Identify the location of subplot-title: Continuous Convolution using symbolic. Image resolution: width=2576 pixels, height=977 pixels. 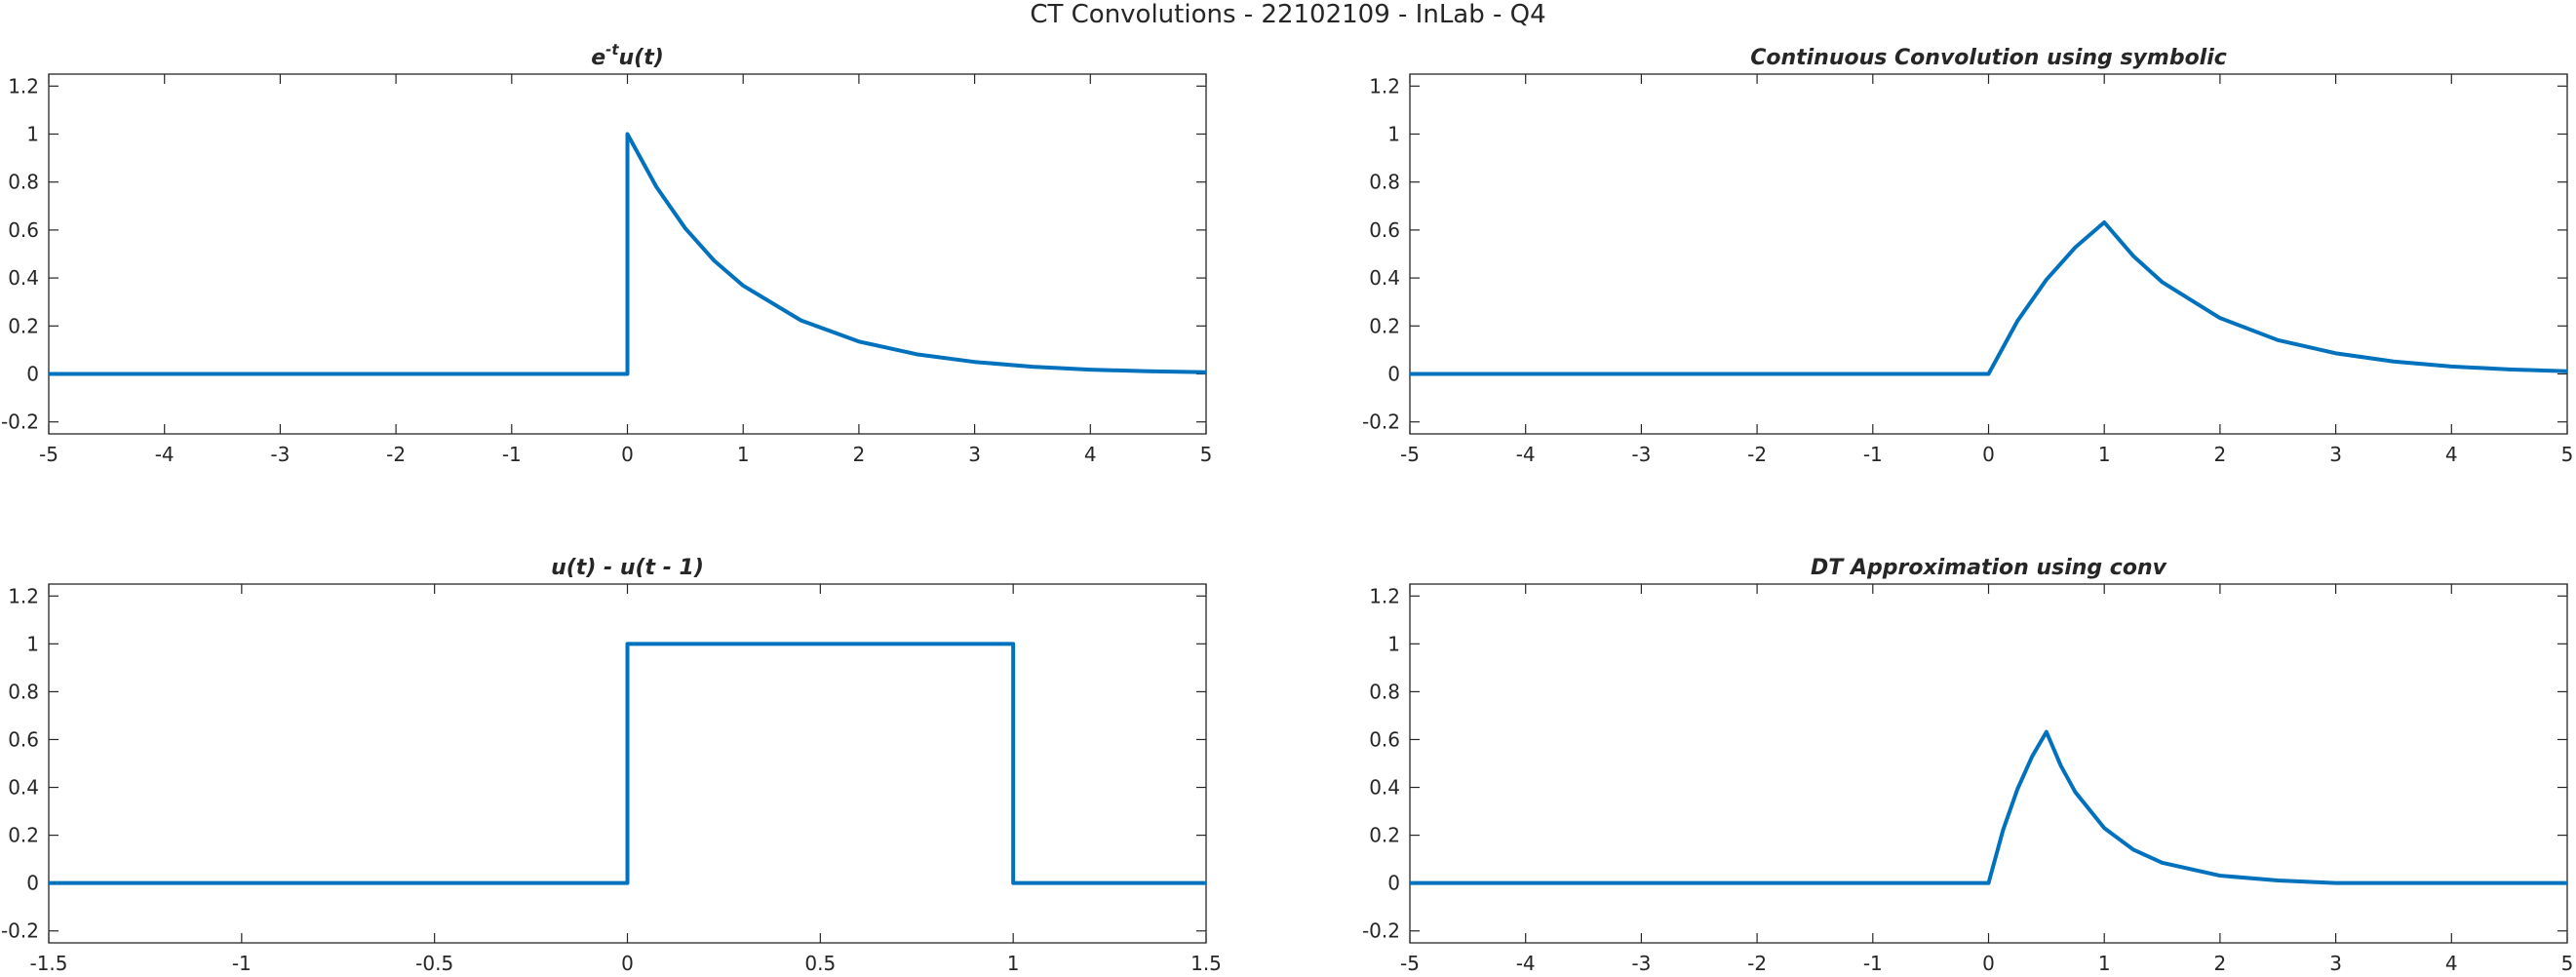
(1988, 58).